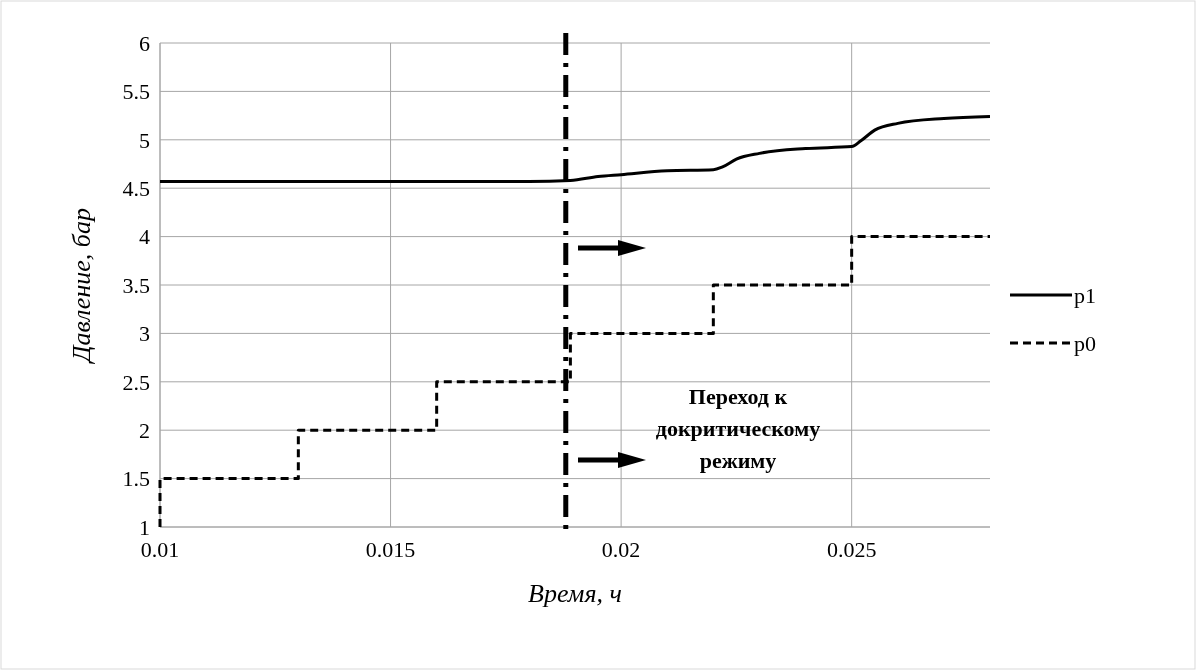 This screenshot has width=1196, height=670. I want to click on x-tick-label: 0.015, so click(390, 549).